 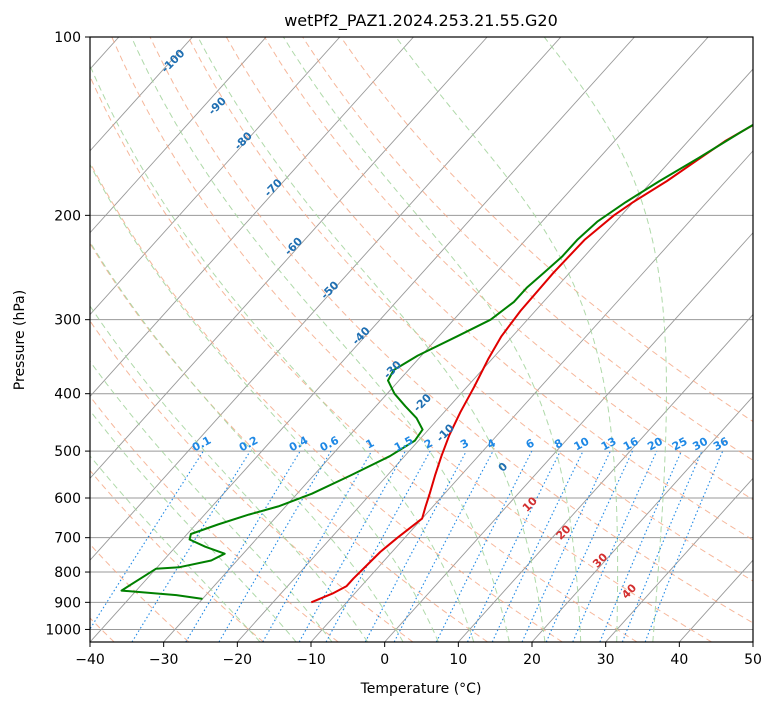 What do you see at coordinates (606, 660) in the screenshot?
I see `x-tick-label: 30` at bounding box center [606, 660].